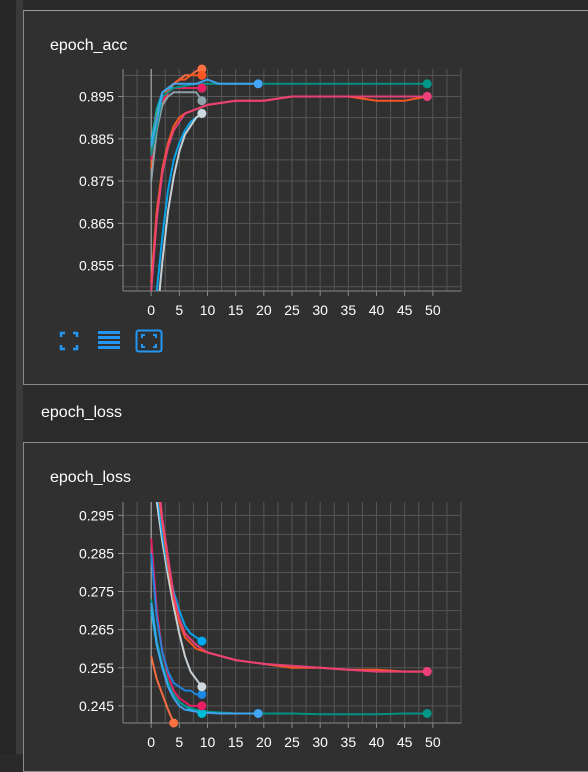  Describe the element at coordinates (89, 45) in the screenshot. I see `chart-title: epoch_acc` at that location.